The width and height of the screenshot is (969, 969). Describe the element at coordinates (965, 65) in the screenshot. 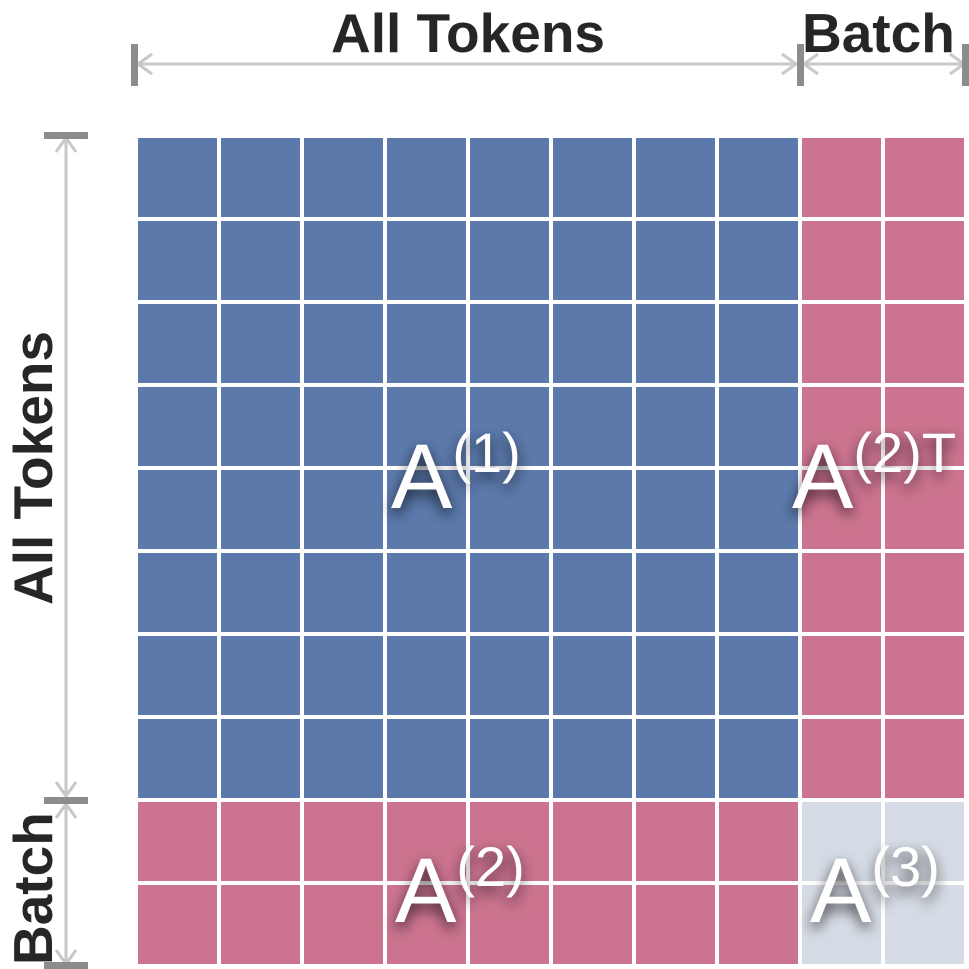

I see `top-end-bar-right` at that location.